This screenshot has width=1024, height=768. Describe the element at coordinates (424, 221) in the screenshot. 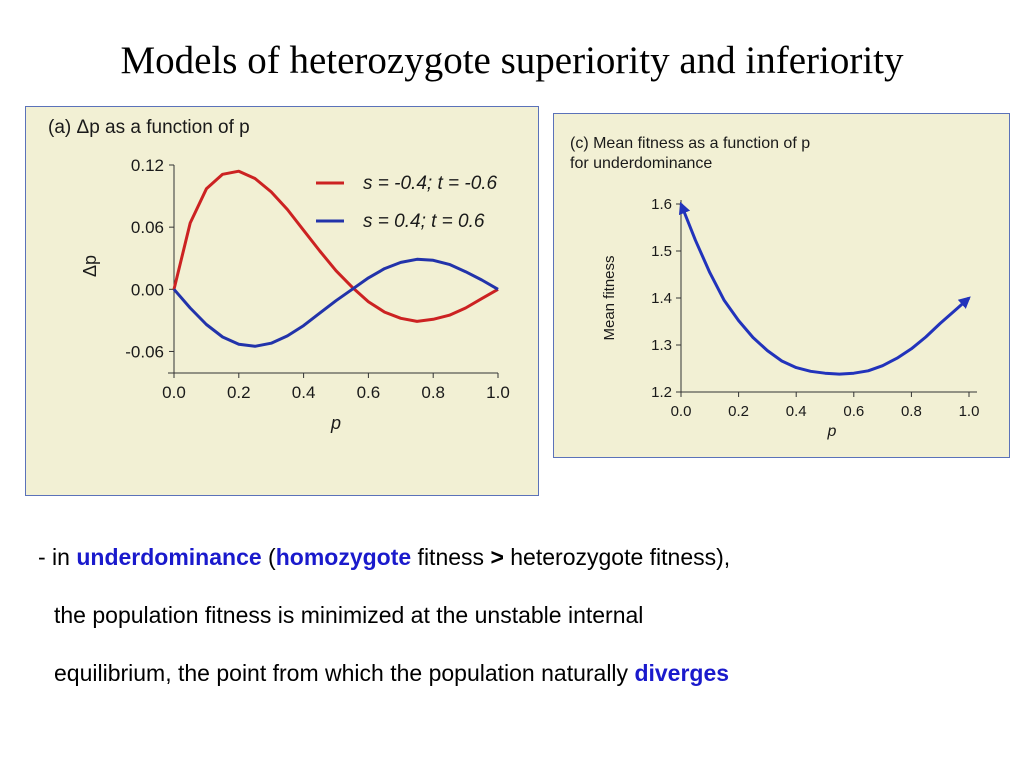

I see `legend-label-1: s = 0.4; t = 0.6` at that location.